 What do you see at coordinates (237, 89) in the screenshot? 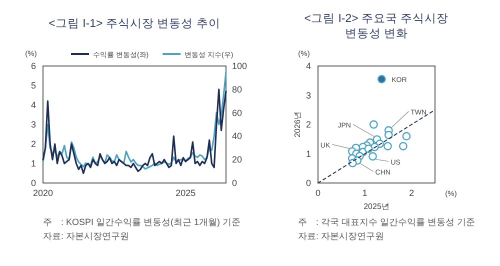
I see `y2-tick-label: 80` at bounding box center [237, 89].